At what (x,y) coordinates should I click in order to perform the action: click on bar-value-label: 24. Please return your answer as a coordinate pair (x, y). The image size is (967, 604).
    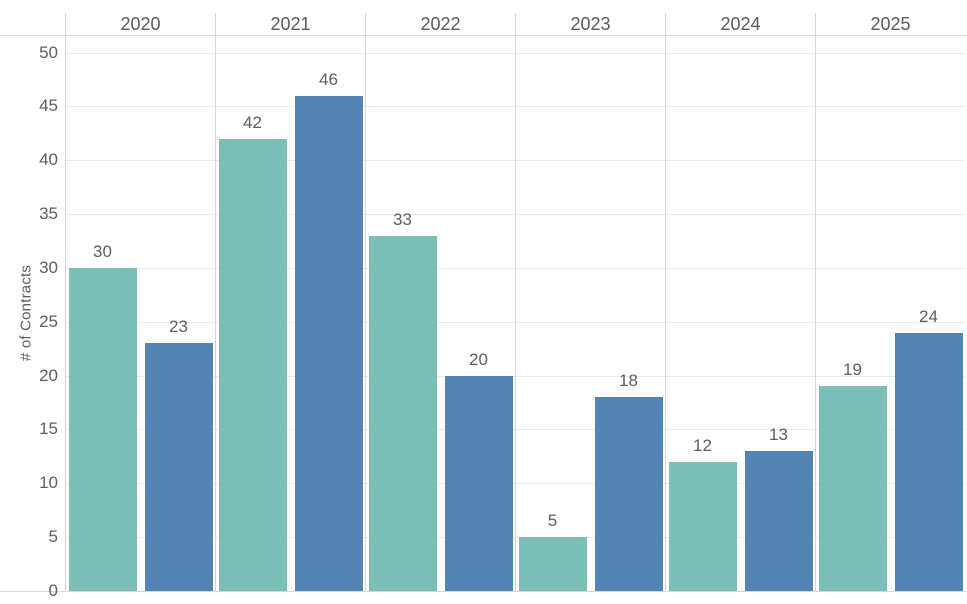
    Looking at the image, I should click on (928, 316).